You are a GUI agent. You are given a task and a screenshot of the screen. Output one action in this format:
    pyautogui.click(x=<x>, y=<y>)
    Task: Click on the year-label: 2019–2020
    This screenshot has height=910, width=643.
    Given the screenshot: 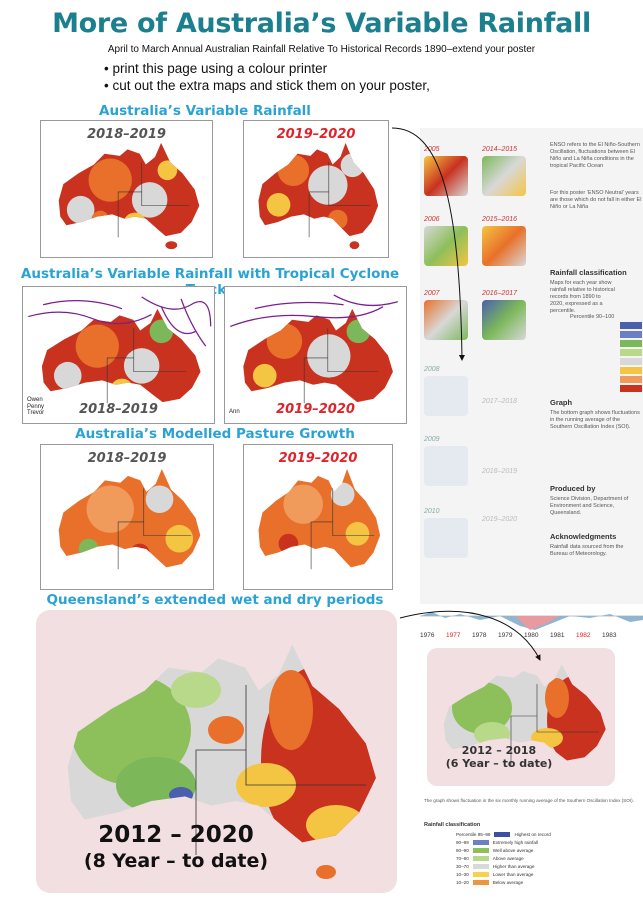 What is the action you would take?
    pyautogui.click(x=500, y=519)
    